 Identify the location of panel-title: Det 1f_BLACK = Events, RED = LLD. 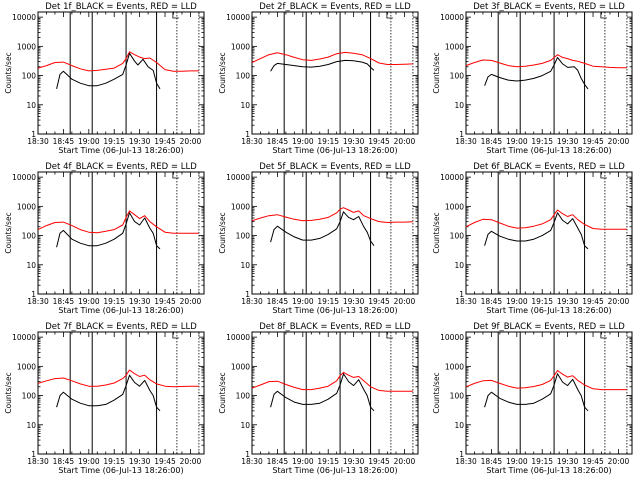
(121, 7).